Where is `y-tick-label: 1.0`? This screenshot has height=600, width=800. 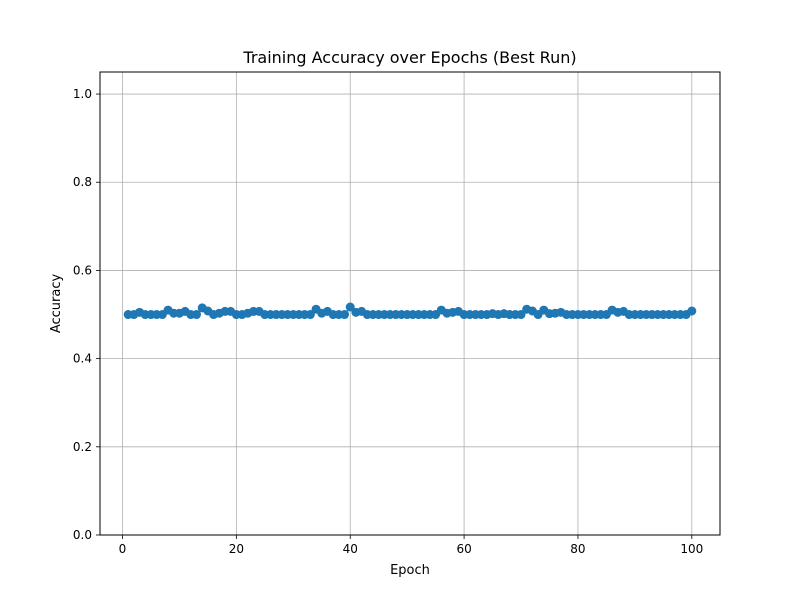
y-tick-label: 1.0 is located at coordinates (82, 94).